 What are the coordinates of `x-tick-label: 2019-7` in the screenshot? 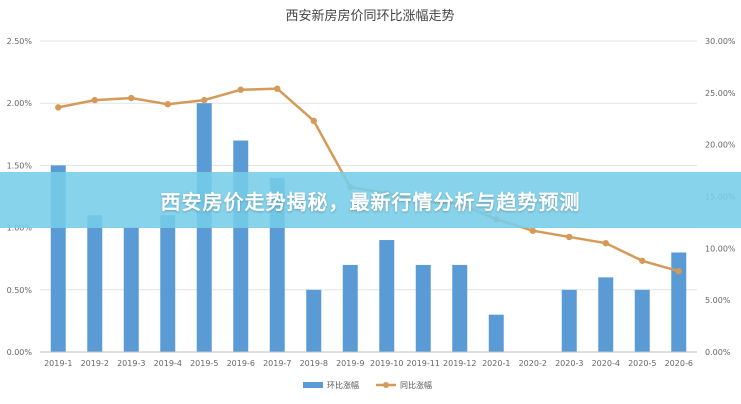 It's located at (277, 363).